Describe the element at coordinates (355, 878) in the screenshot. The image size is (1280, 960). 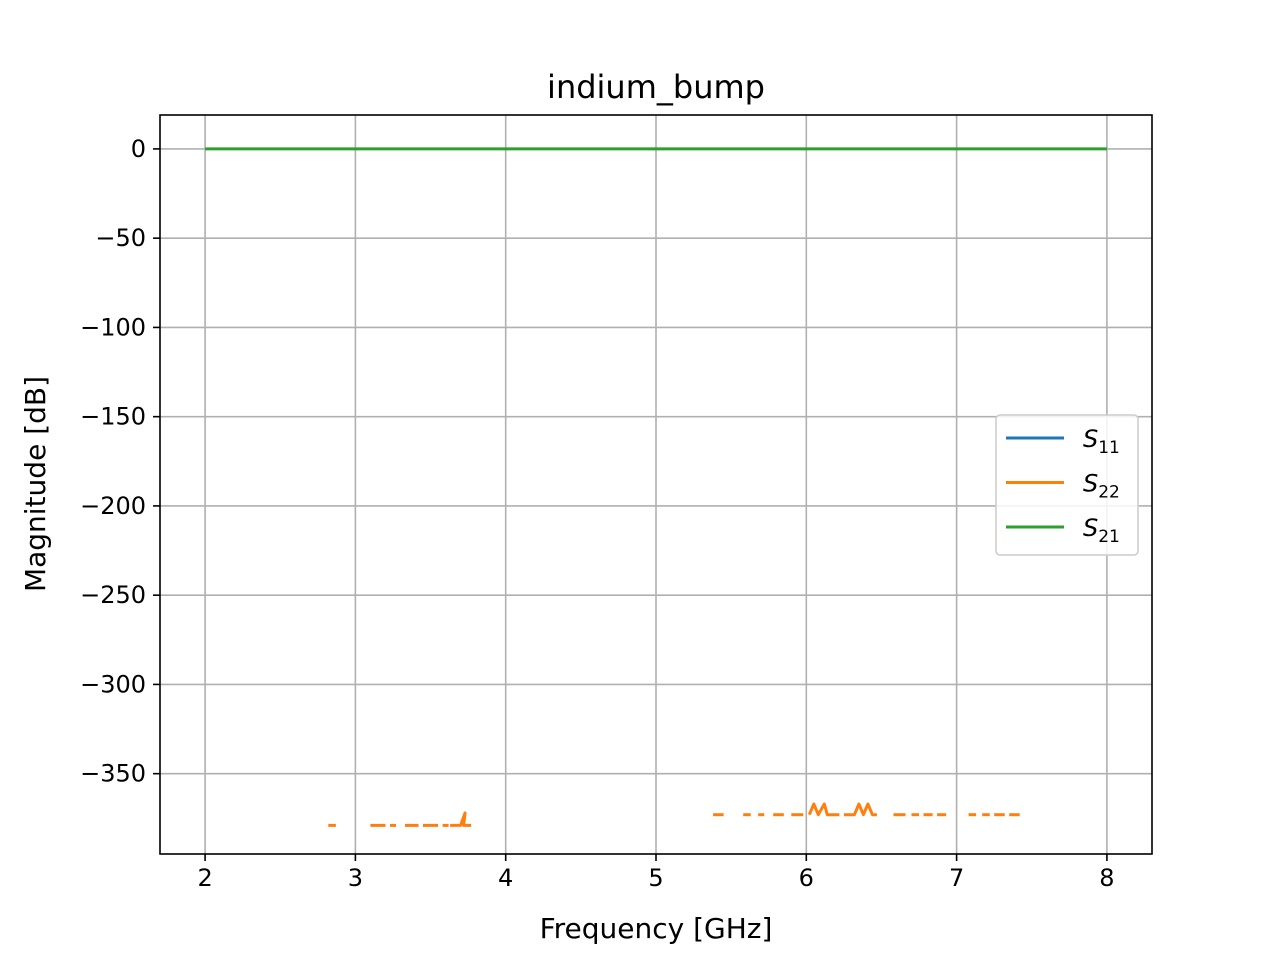
I see `x-tick-label: 3` at that location.